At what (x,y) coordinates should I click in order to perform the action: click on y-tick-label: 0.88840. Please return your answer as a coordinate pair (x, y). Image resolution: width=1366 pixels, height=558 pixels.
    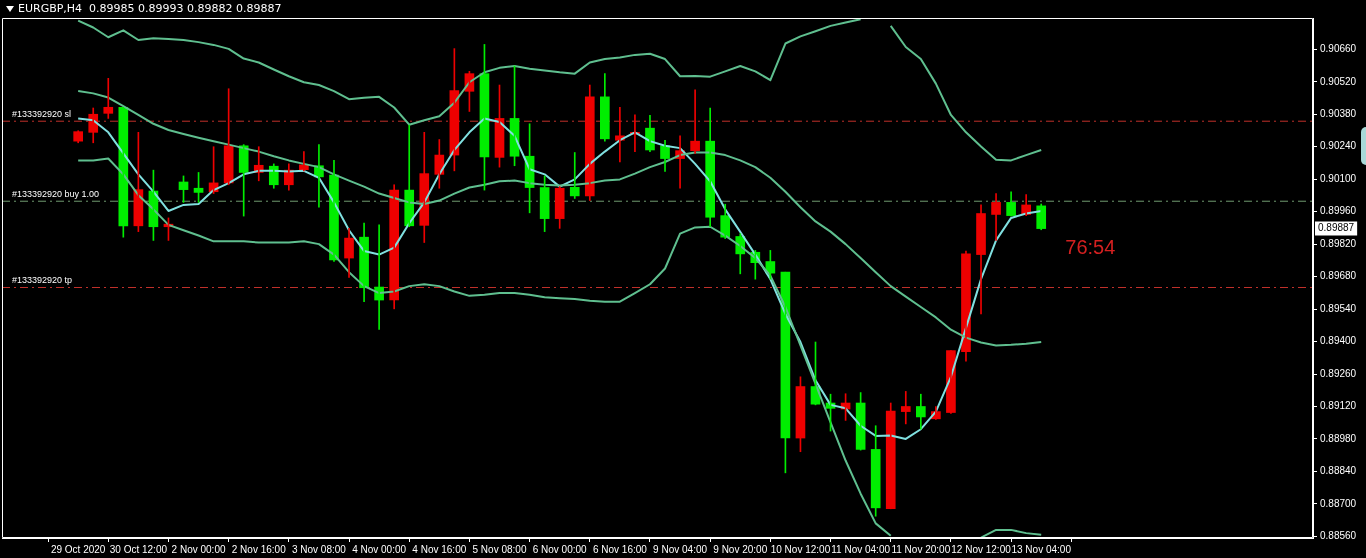
    Looking at the image, I should click on (1338, 471).